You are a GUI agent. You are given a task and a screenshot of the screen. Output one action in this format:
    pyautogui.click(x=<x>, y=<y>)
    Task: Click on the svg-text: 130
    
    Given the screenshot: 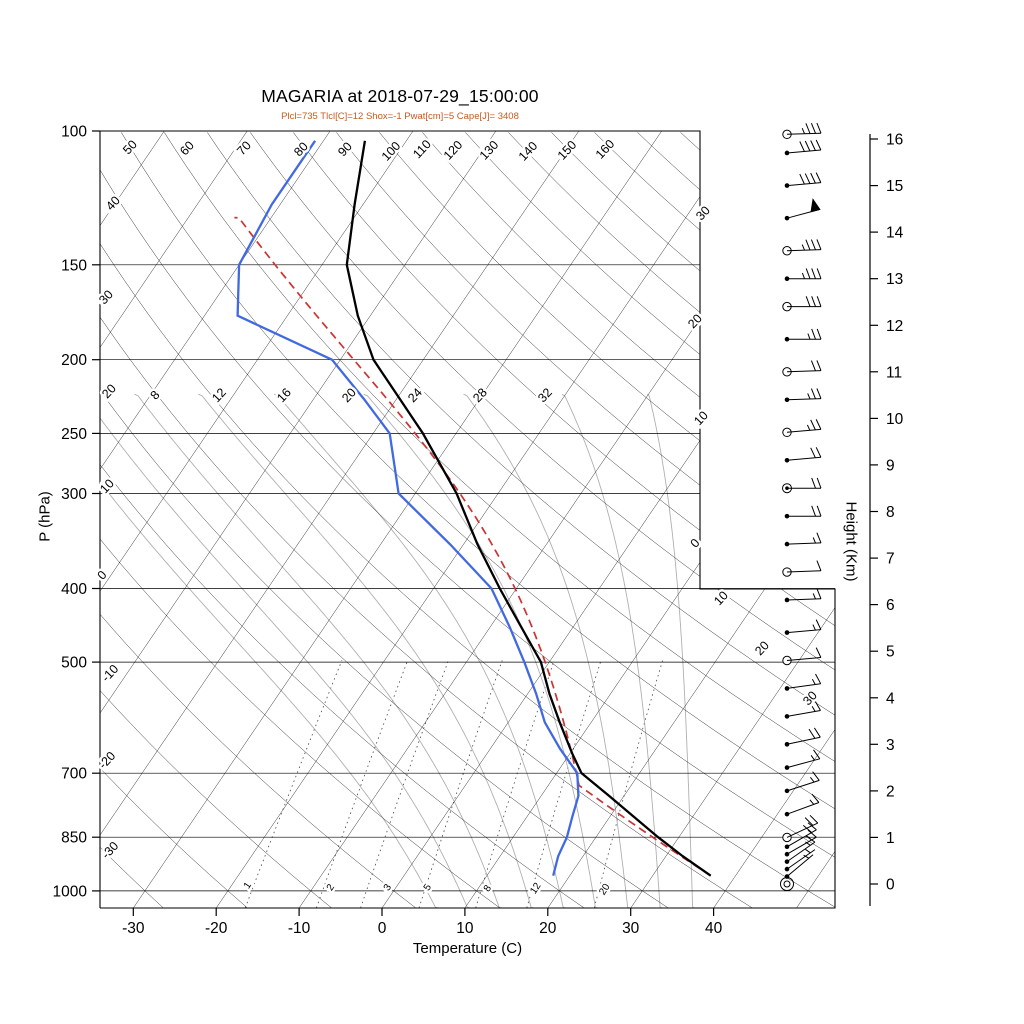 What is the action you would take?
    pyautogui.click(x=489, y=150)
    